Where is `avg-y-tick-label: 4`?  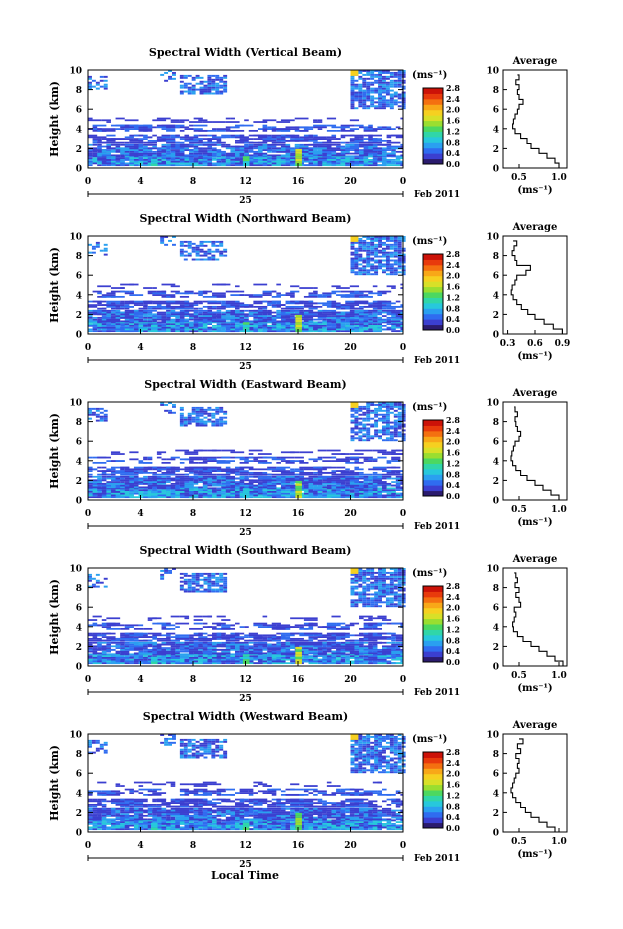 avg-y-tick-label: 4 is located at coordinates (496, 130).